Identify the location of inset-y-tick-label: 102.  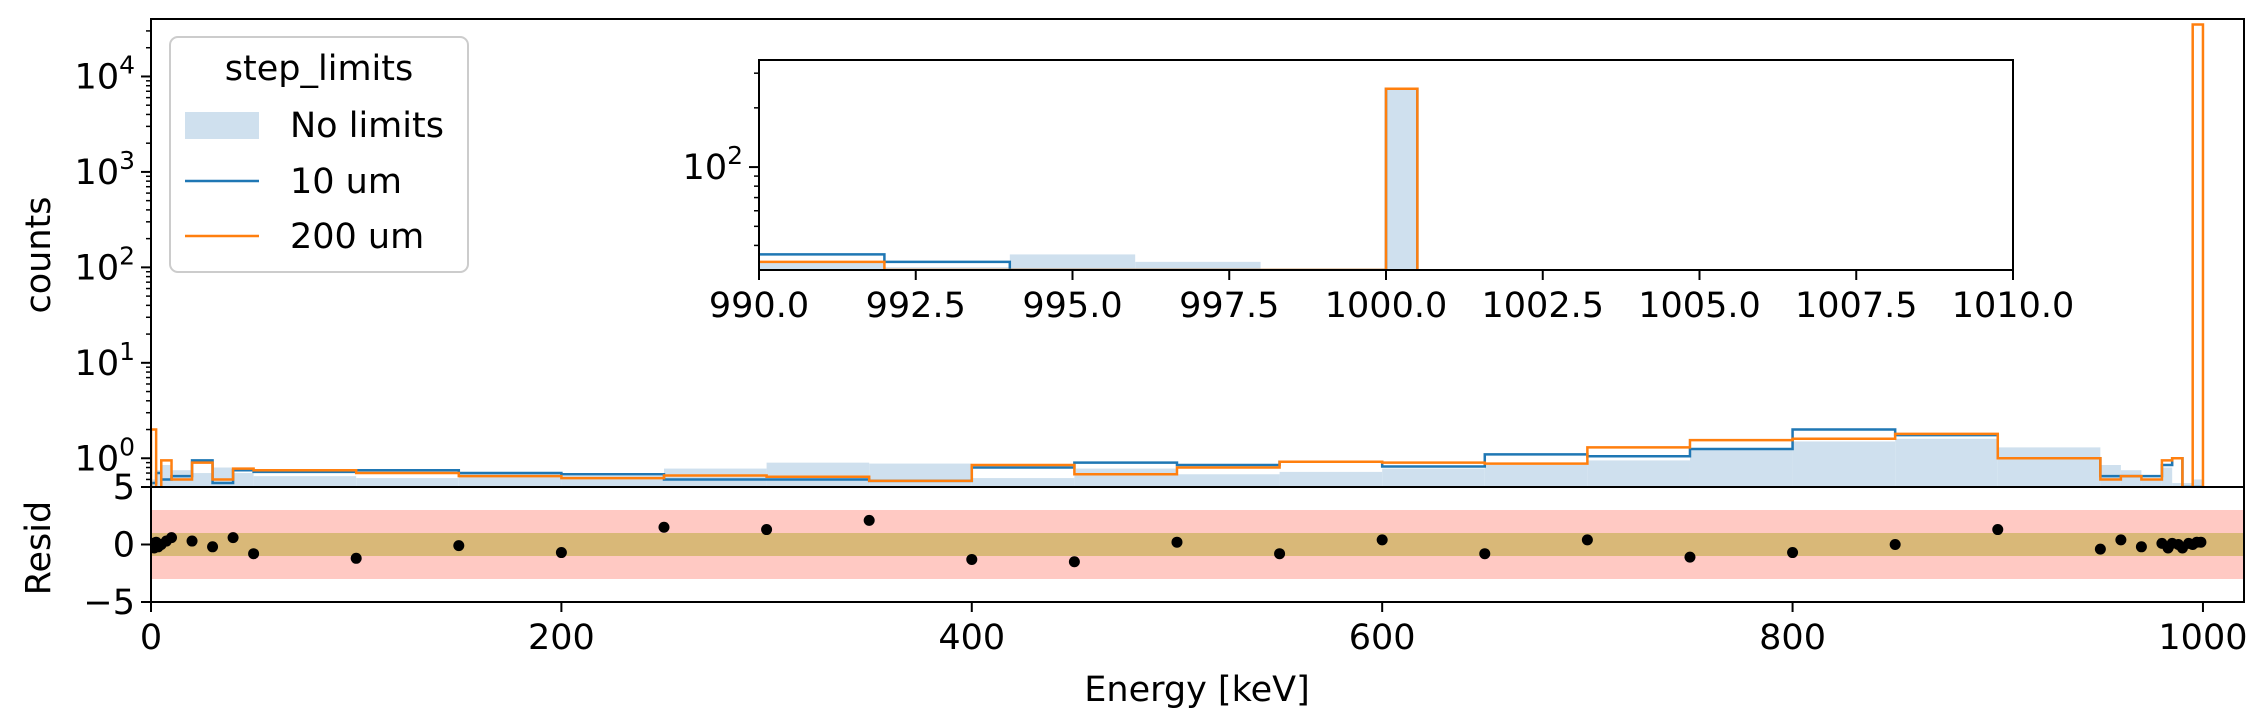
(713, 164).